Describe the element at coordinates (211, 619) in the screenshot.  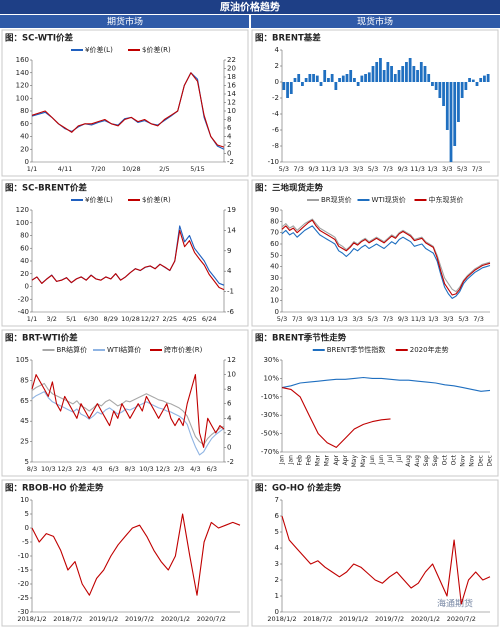
I see `x-tick-label: 2020/7/2` at that location.